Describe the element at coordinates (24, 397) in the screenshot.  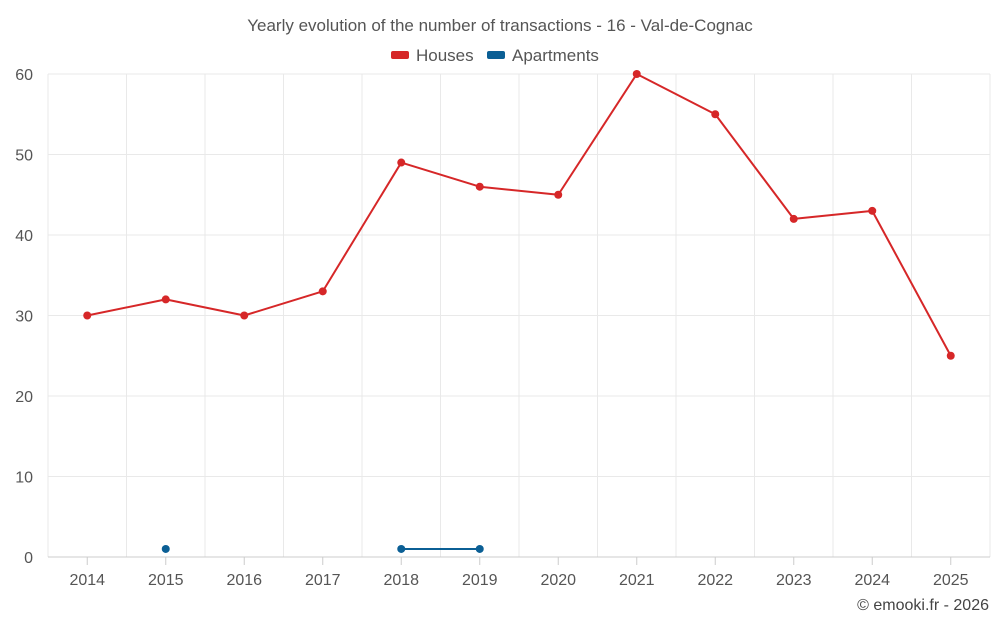
I see `y-tick-label: 20` at that location.